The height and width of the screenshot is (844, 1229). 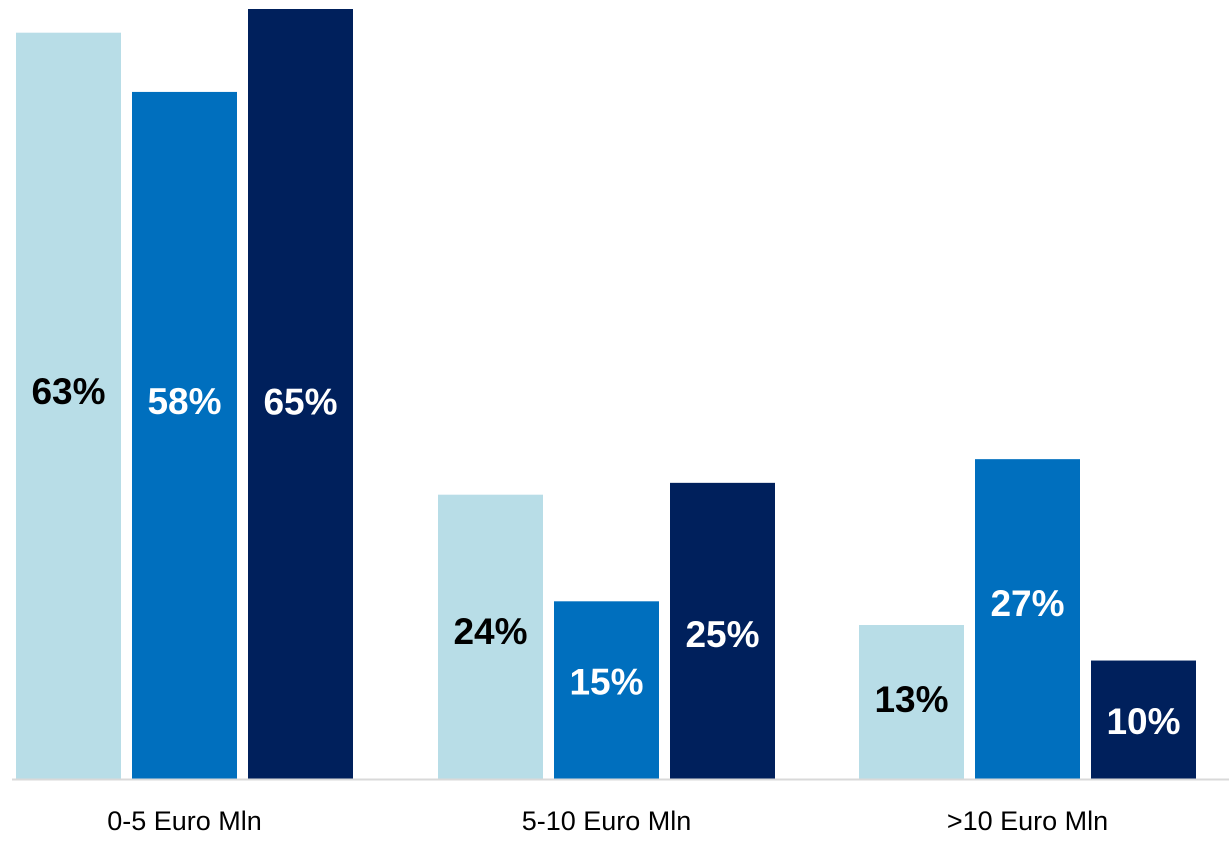 I want to click on x-tick-label-10-euro-mln: >10 Euro Mln, so click(x=1027, y=821).